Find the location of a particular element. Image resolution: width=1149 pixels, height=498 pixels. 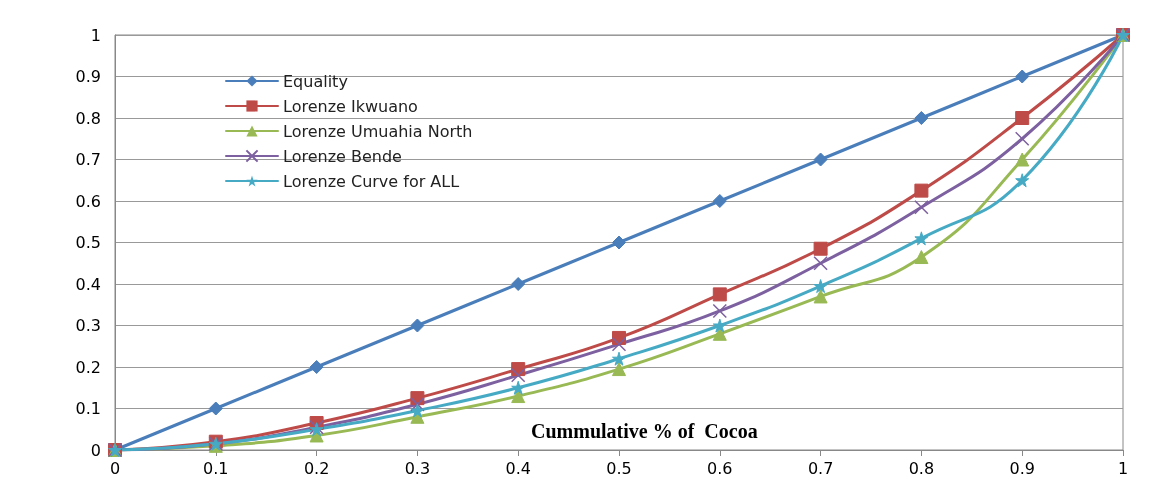

y-tick-label: 0.1 is located at coordinates (88, 408).